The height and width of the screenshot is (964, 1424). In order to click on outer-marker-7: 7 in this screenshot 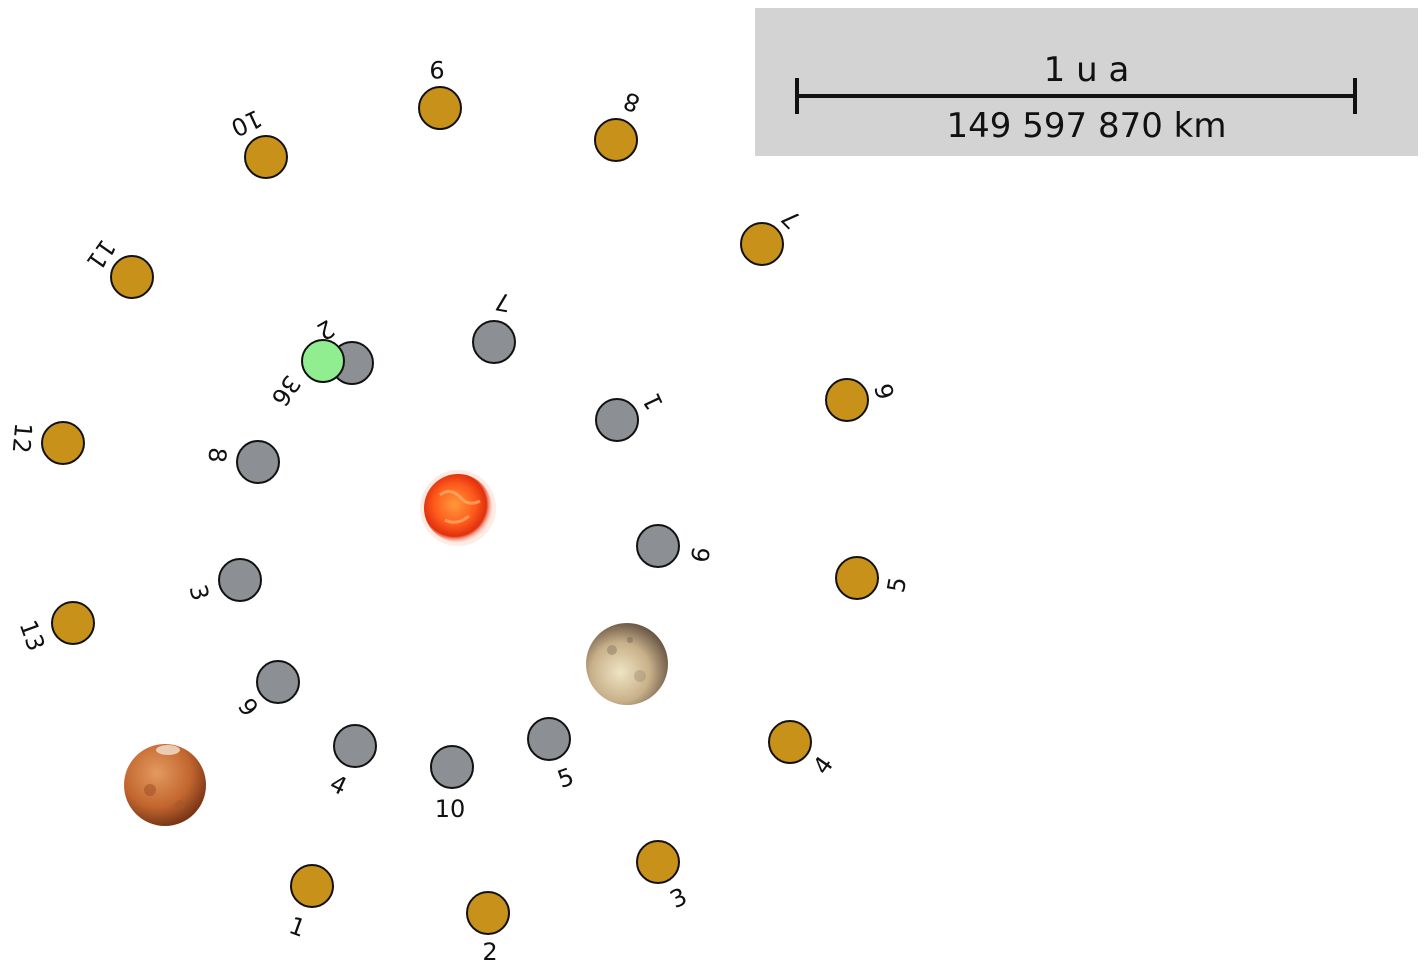, I will do `click(773, 234)`.